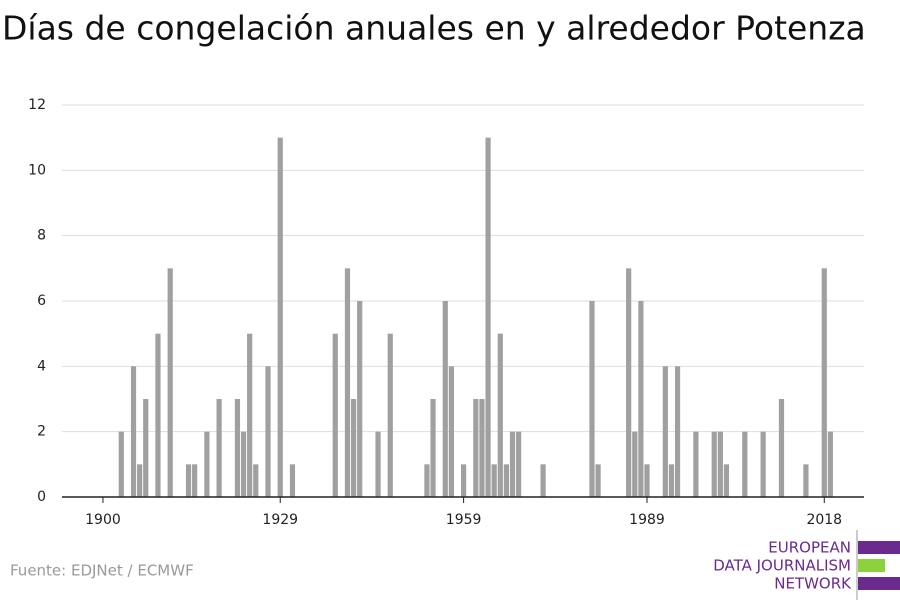 This screenshot has height=600, width=900. I want to click on x-tick-label: 1959, so click(464, 520).